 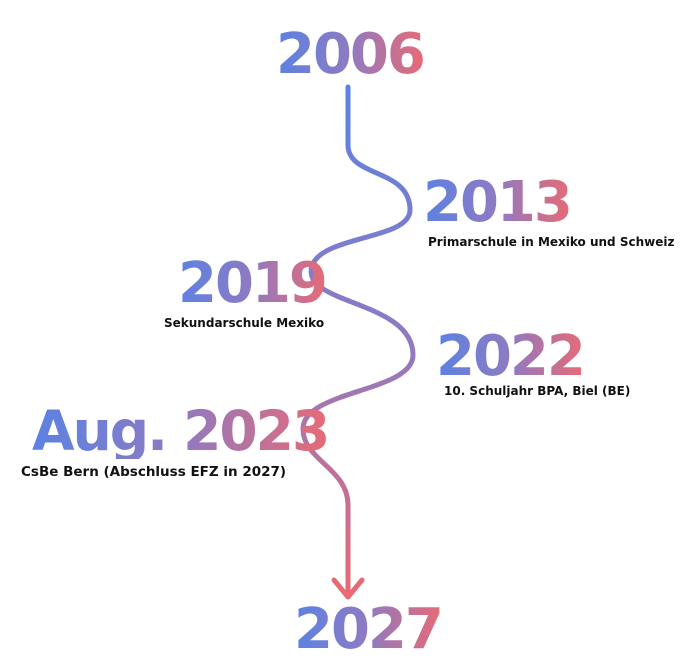 I want to click on year-2027-label: 2027, so click(x=369, y=629).